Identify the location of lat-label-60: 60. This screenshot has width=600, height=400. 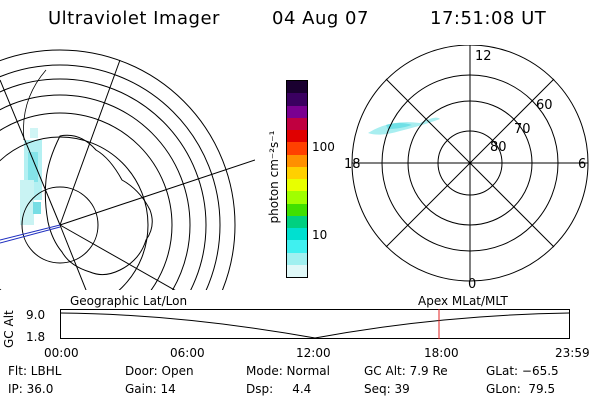
(544, 105).